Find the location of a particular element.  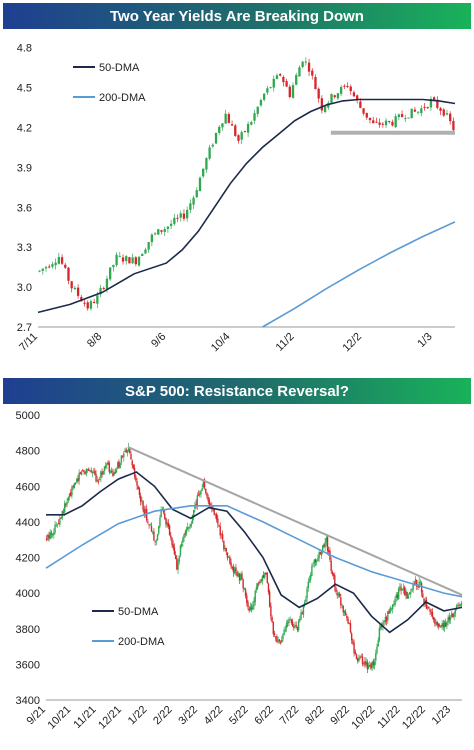

chart1-x-tick-label: 11/22 is located at coordinates (388, 717).